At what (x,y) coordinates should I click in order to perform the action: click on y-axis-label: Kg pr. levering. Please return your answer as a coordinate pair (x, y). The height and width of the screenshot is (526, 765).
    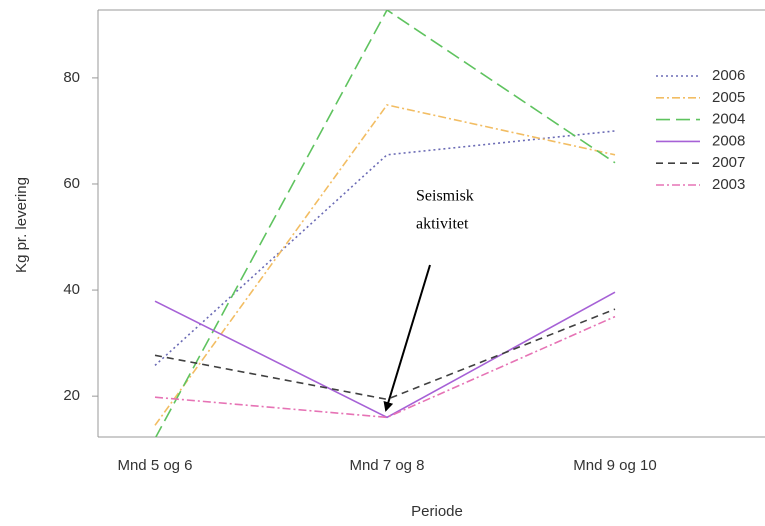
    Looking at the image, I should click on (21, 225).